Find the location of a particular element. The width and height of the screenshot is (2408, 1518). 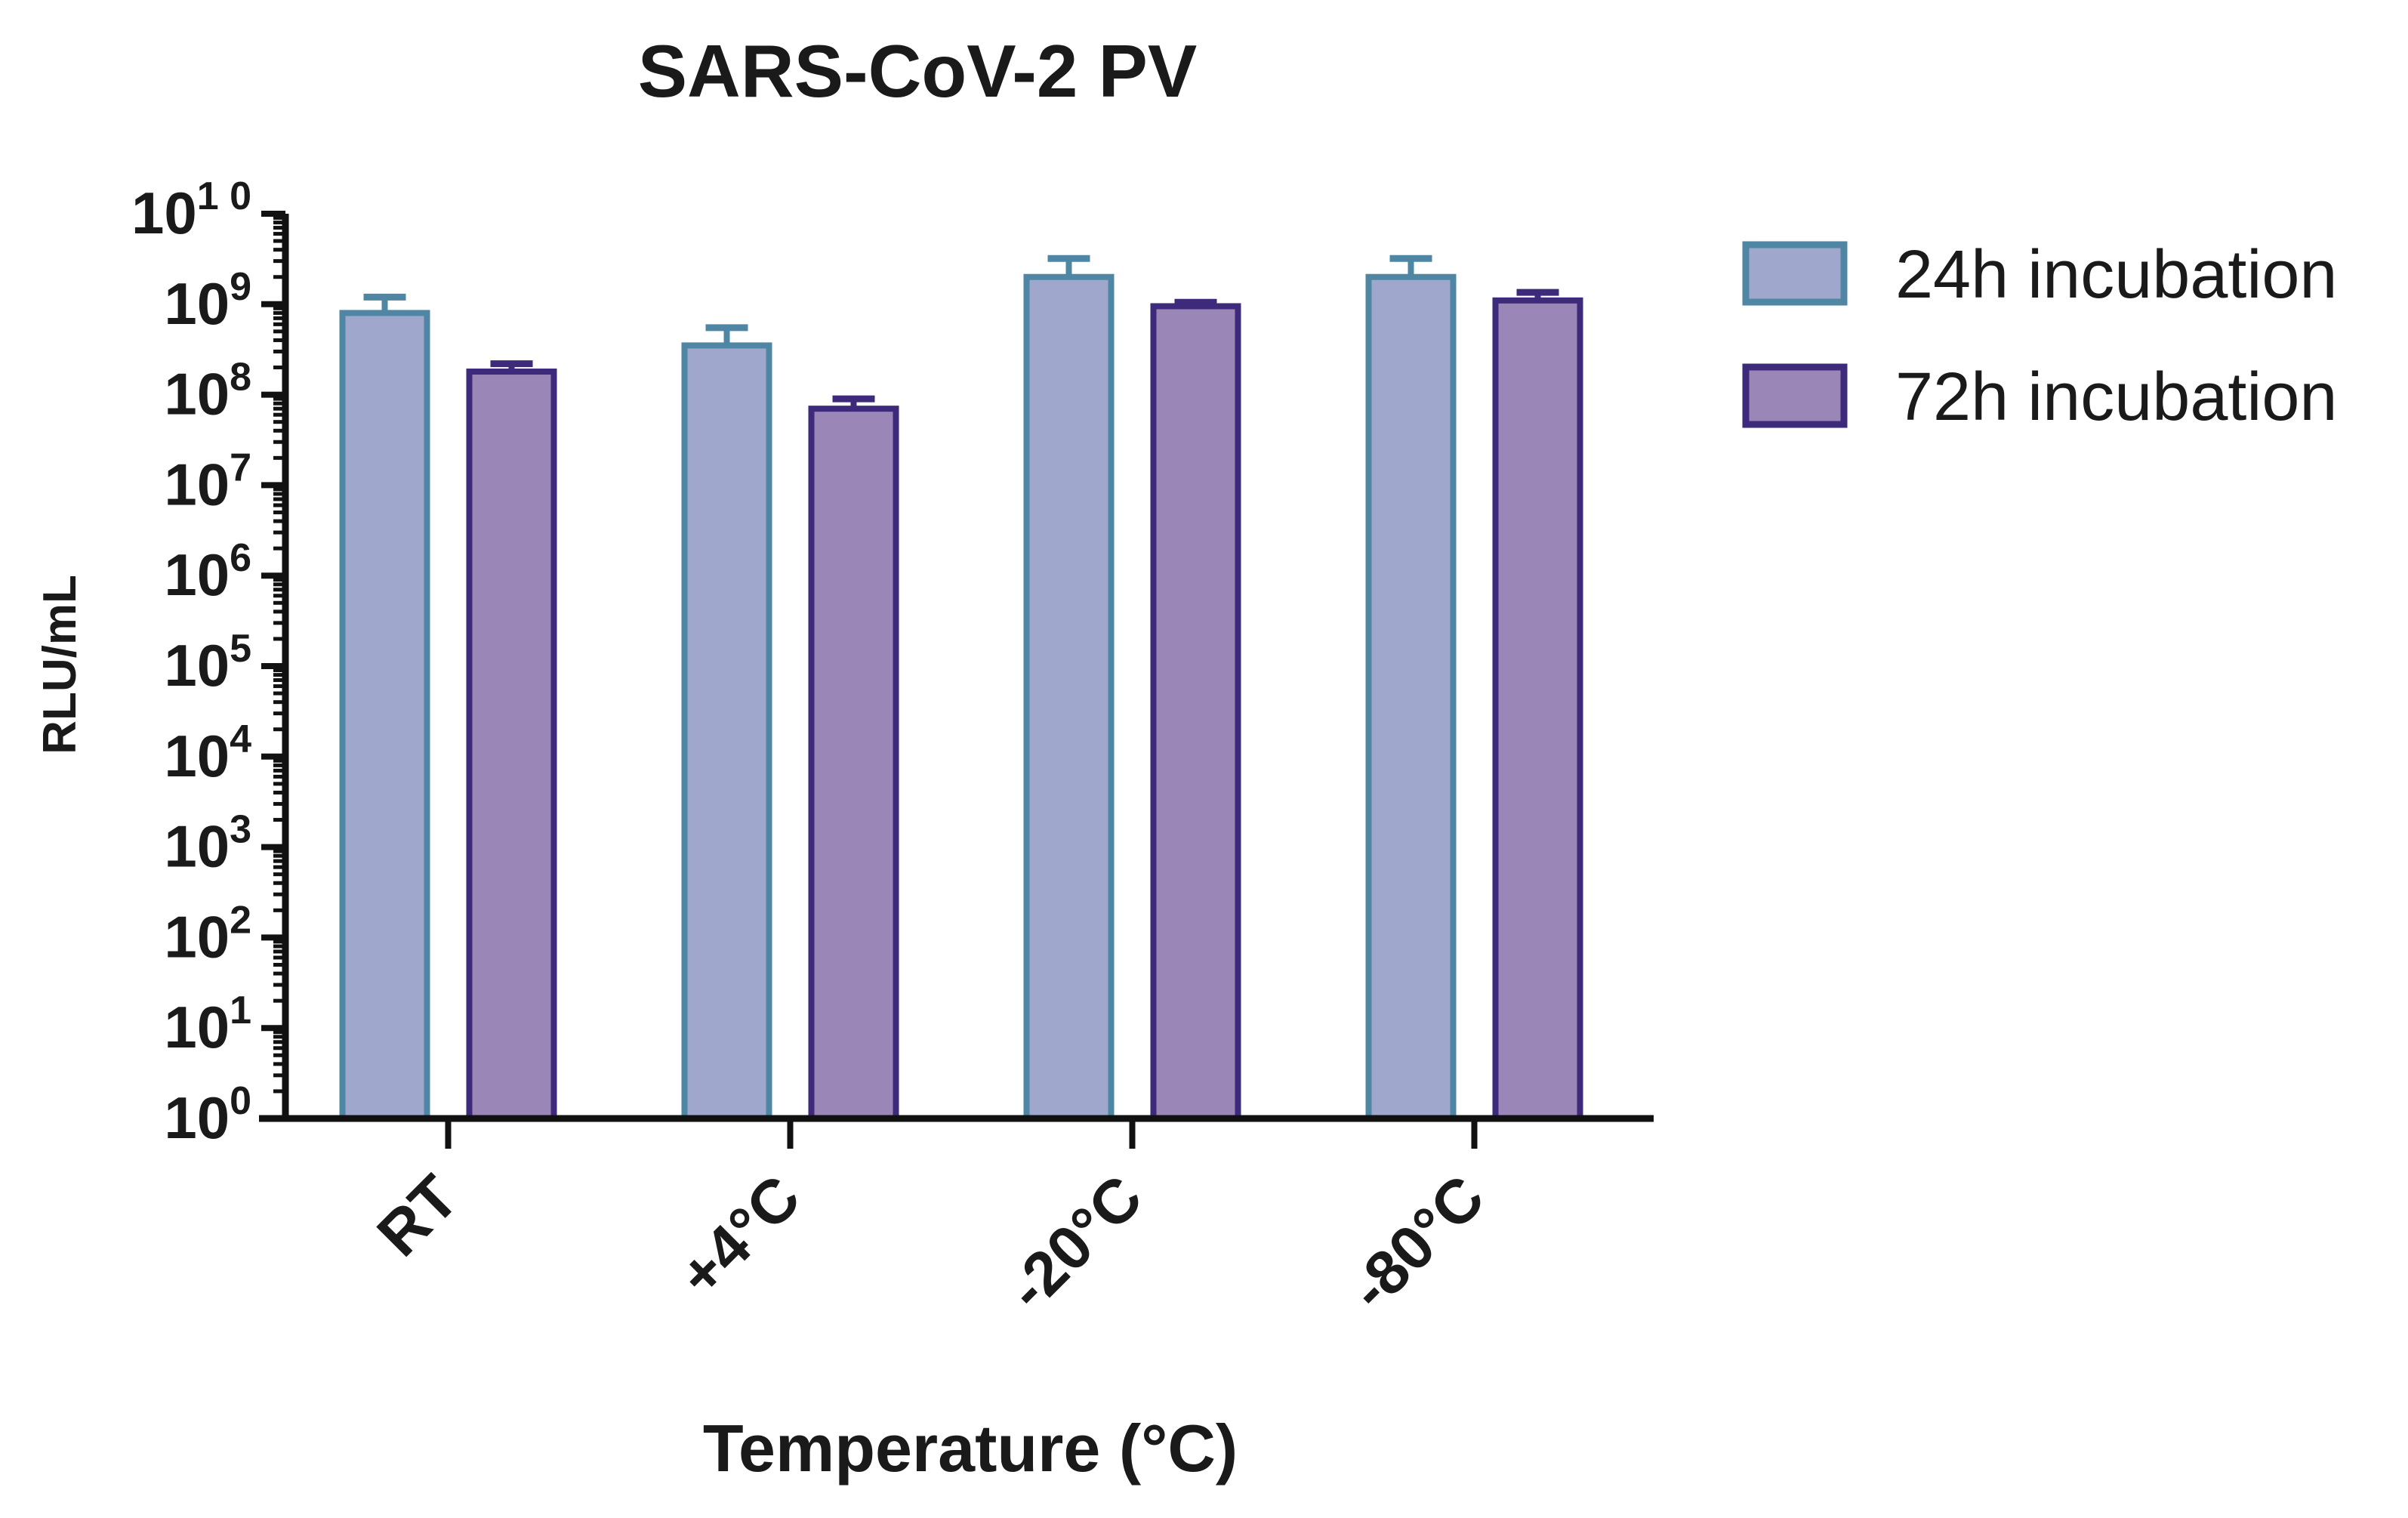

x-axis-tick-labels: RT +4°C -20°C -80°C is located at coordinates (931, 1242).